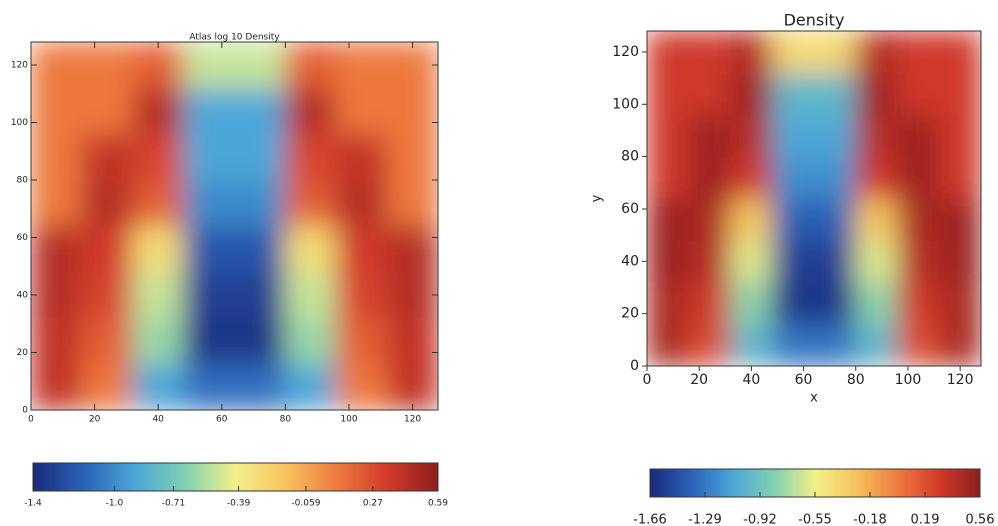  Describe the element at coordinates (23, 238) in the screenshot. I see `y-tick-label: 60` at that location.